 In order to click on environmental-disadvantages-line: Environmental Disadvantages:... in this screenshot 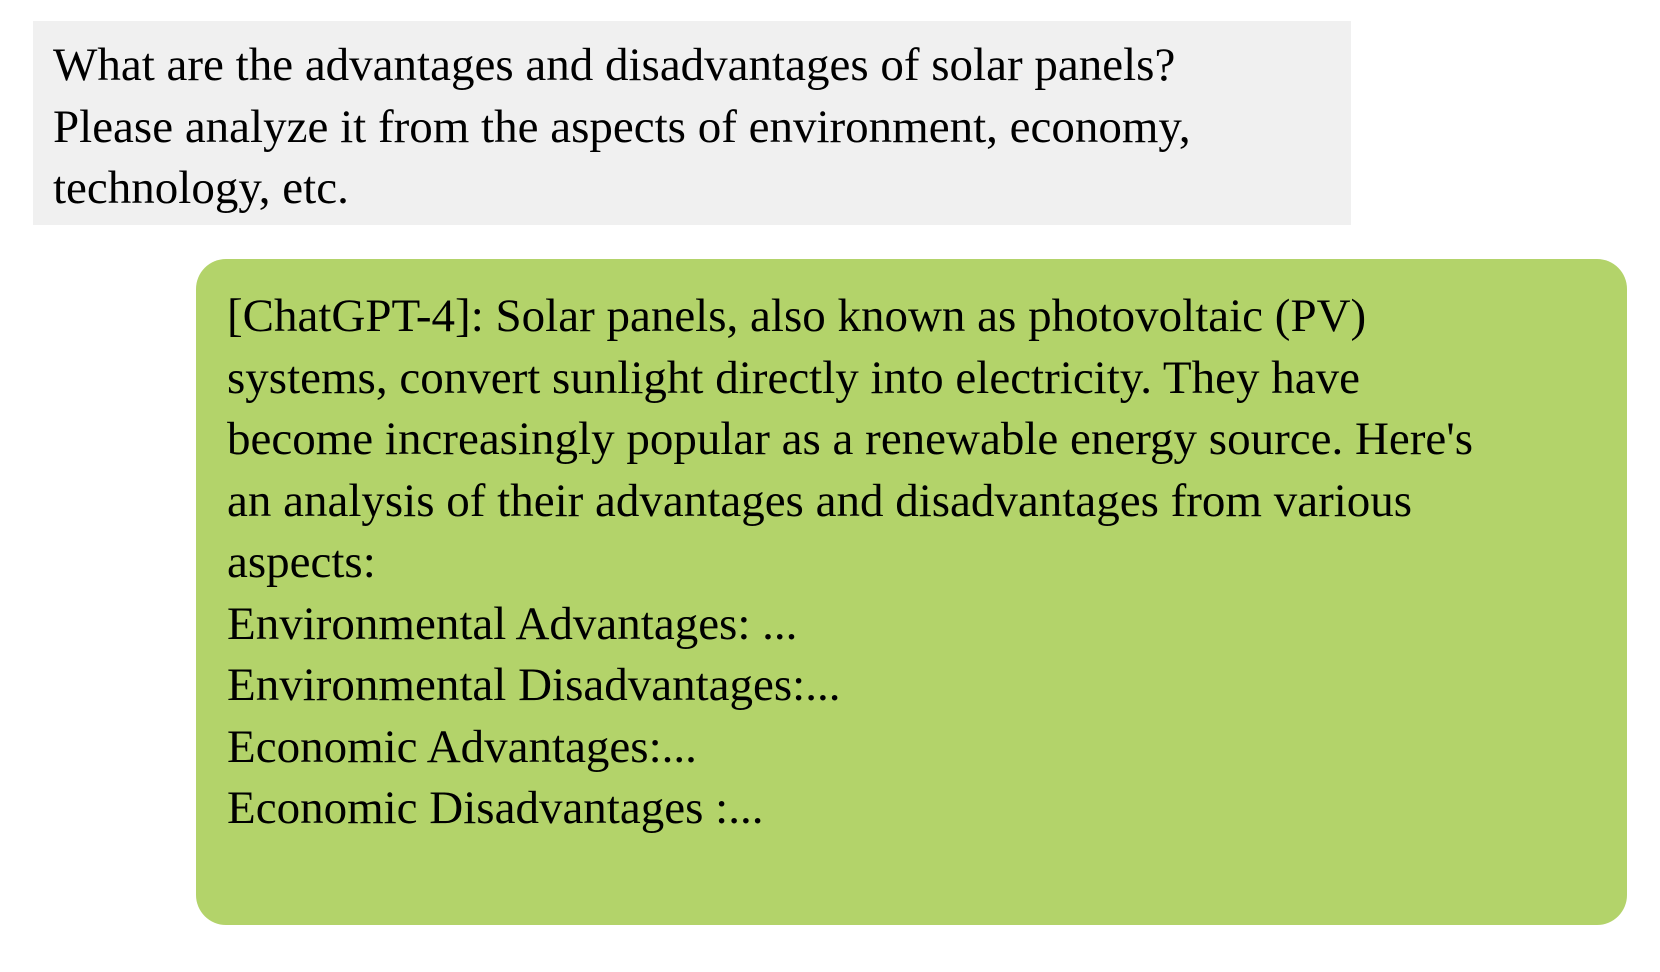, I will do `click(534, 685)`.